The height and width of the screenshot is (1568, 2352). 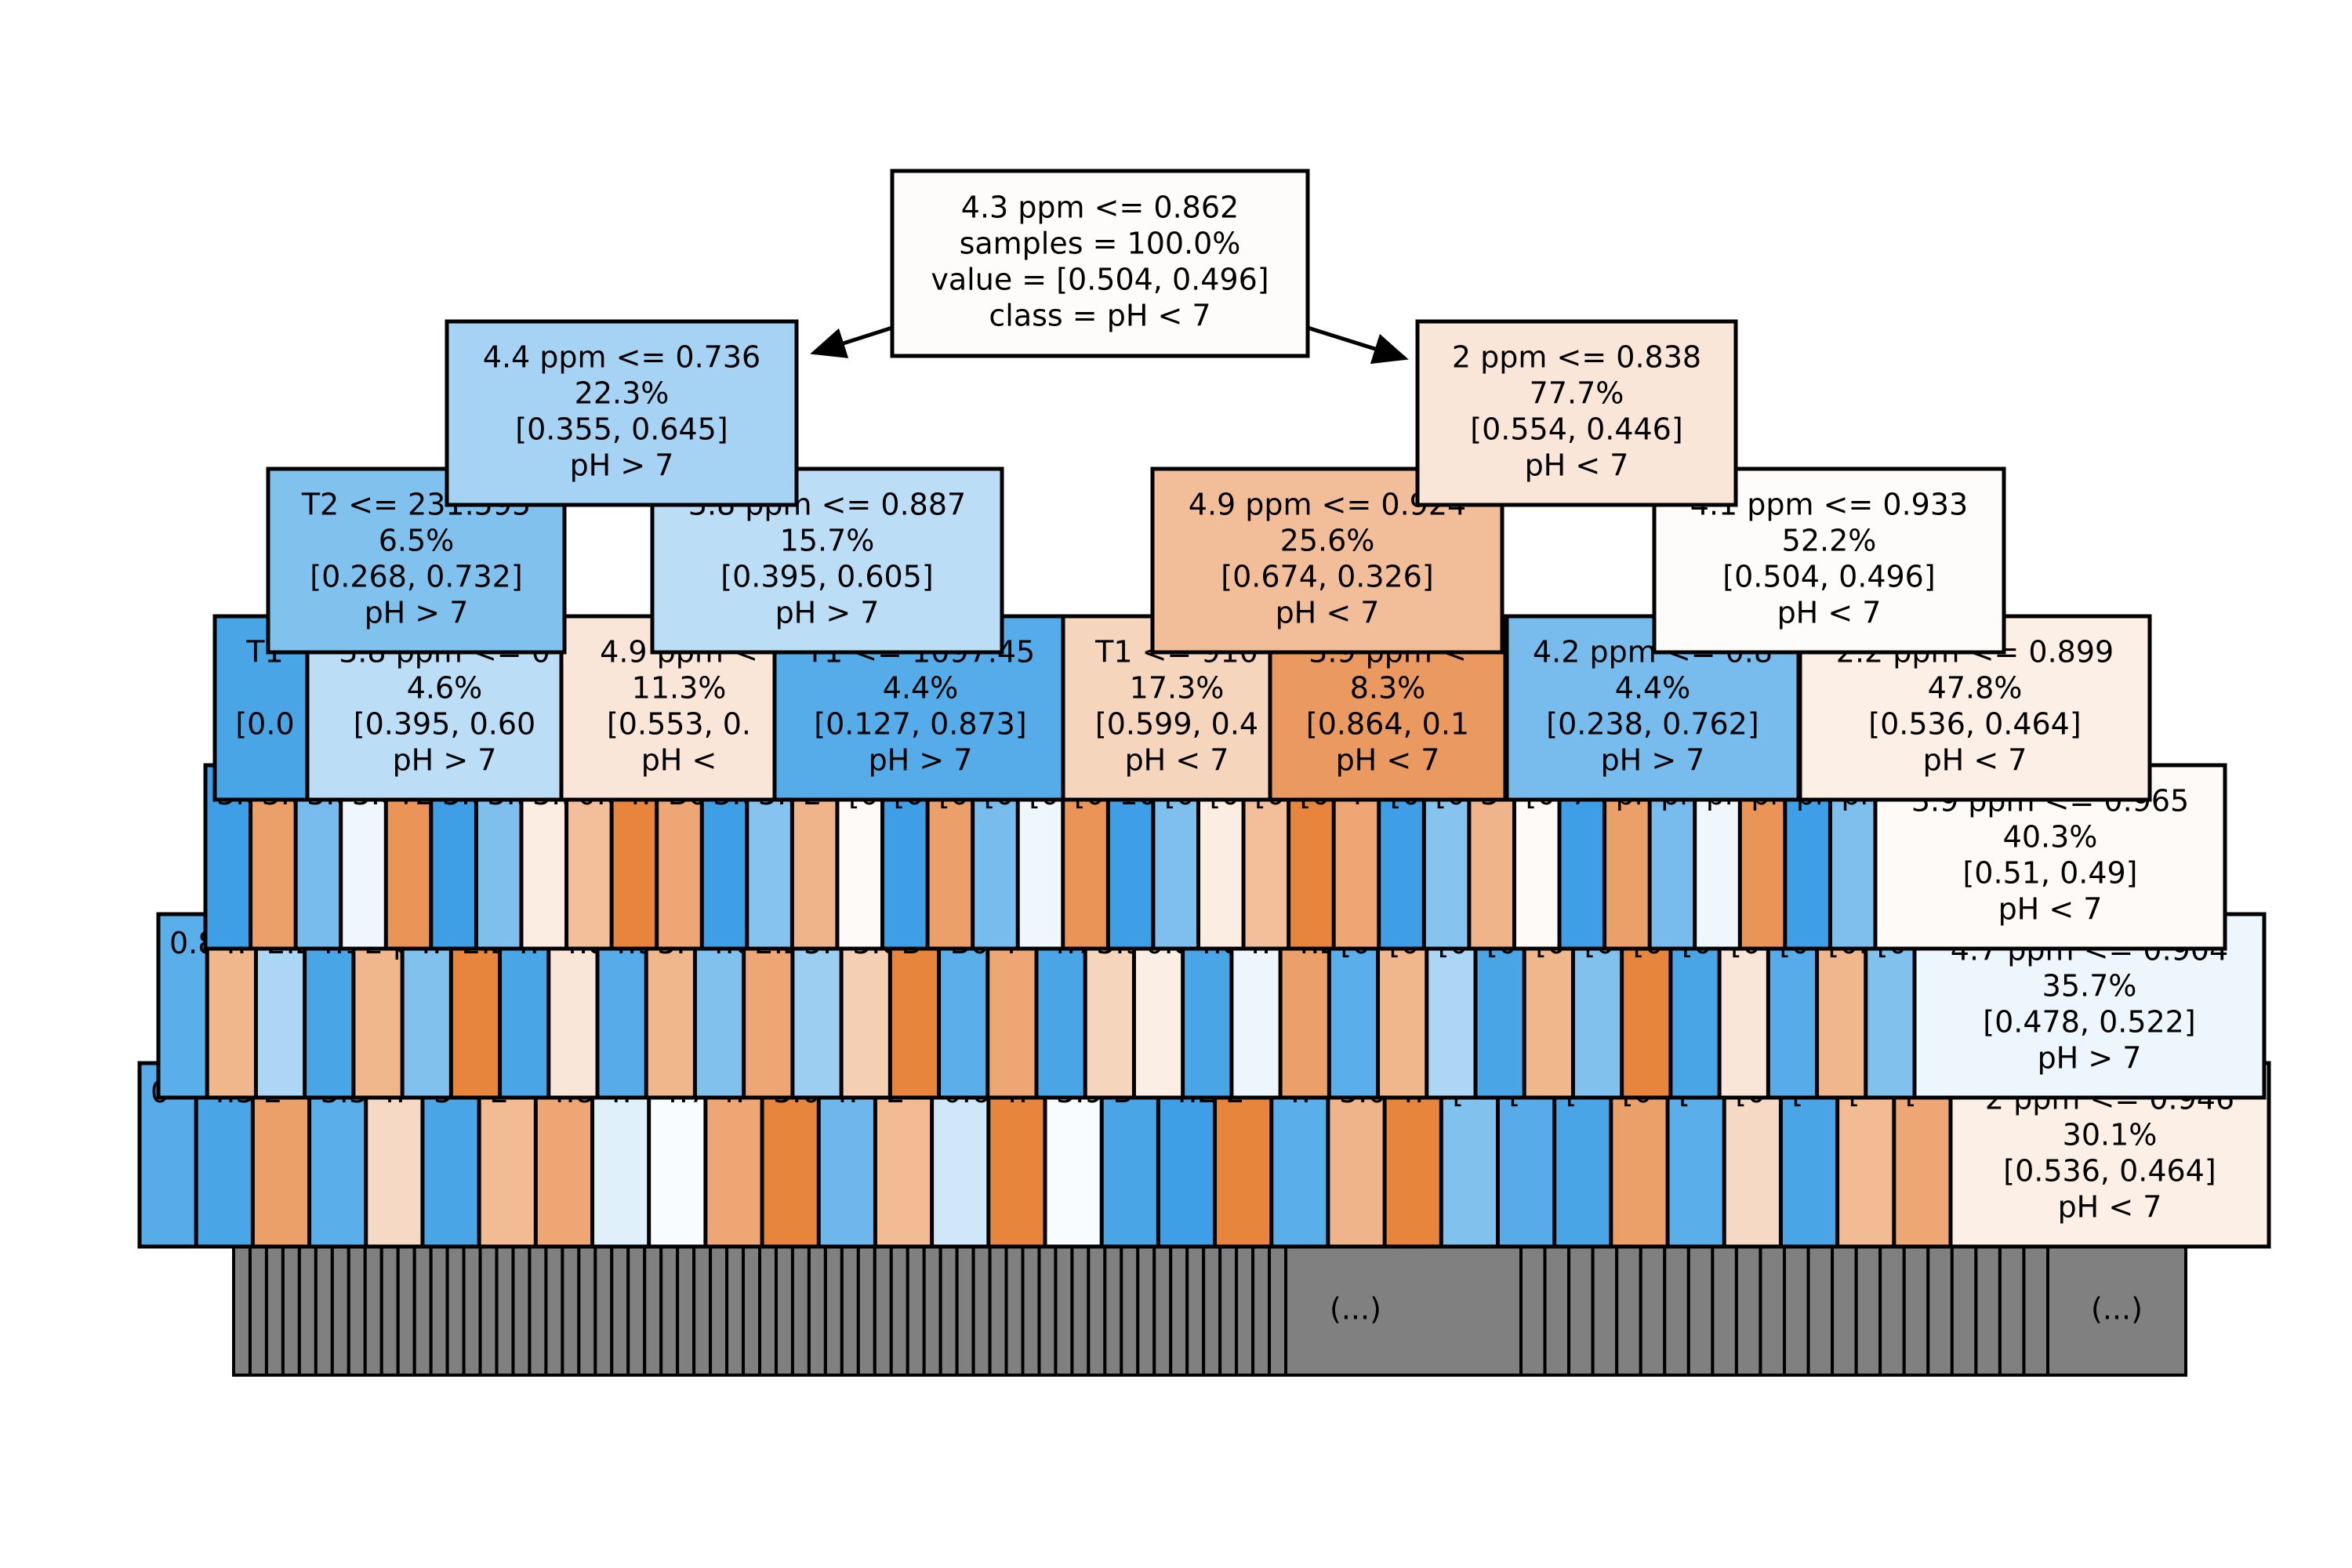 I want to click on root-node-line-4: class = pH < 7, so click(x=1099, y=316).